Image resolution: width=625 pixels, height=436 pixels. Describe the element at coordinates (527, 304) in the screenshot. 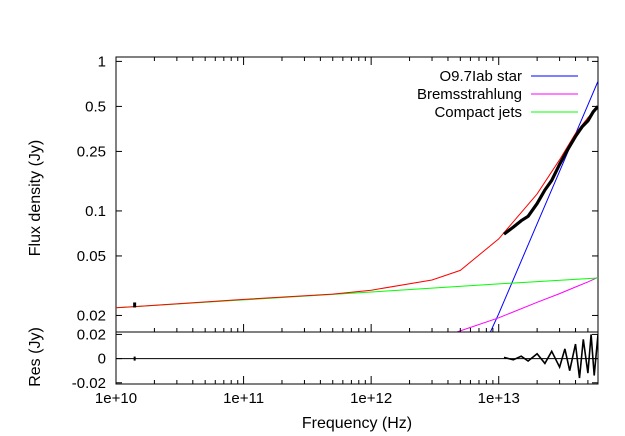

I see `series-line-bremsstrahlung` at that location.